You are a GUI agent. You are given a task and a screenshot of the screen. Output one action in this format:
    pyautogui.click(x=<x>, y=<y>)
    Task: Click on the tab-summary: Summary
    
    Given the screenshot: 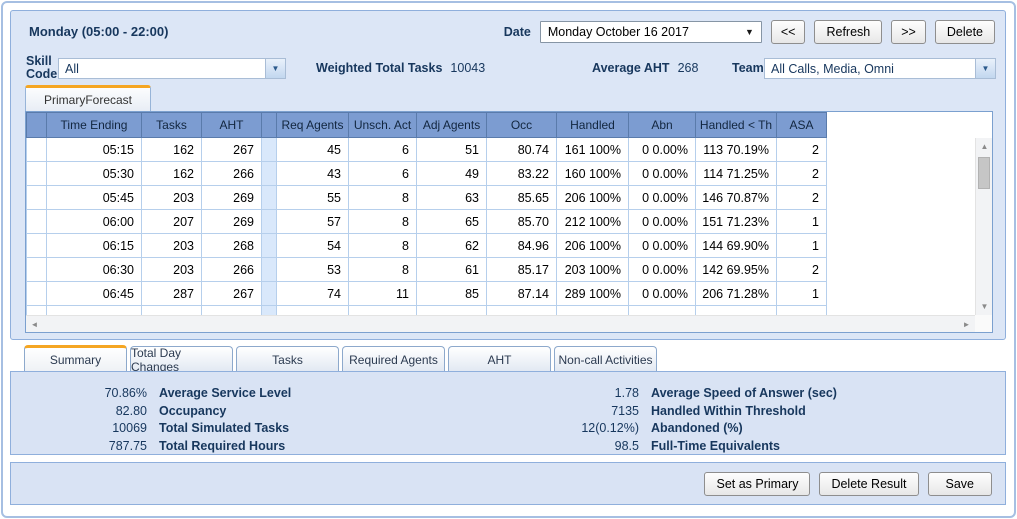 What is the action you would take?
    pyautogui.click(x=75, y=358)
    